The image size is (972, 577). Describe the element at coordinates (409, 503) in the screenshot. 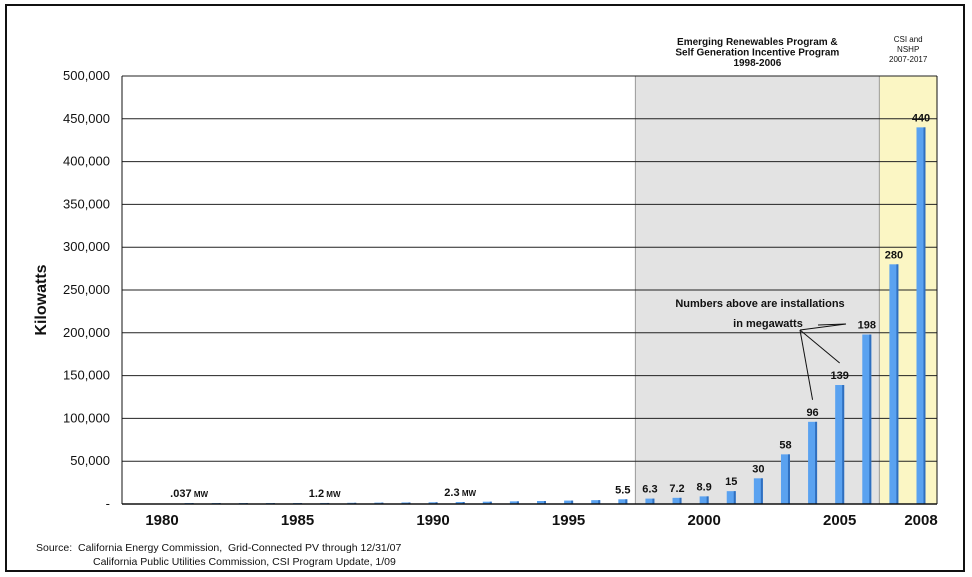

I see `bar-shade-1989` at that location.